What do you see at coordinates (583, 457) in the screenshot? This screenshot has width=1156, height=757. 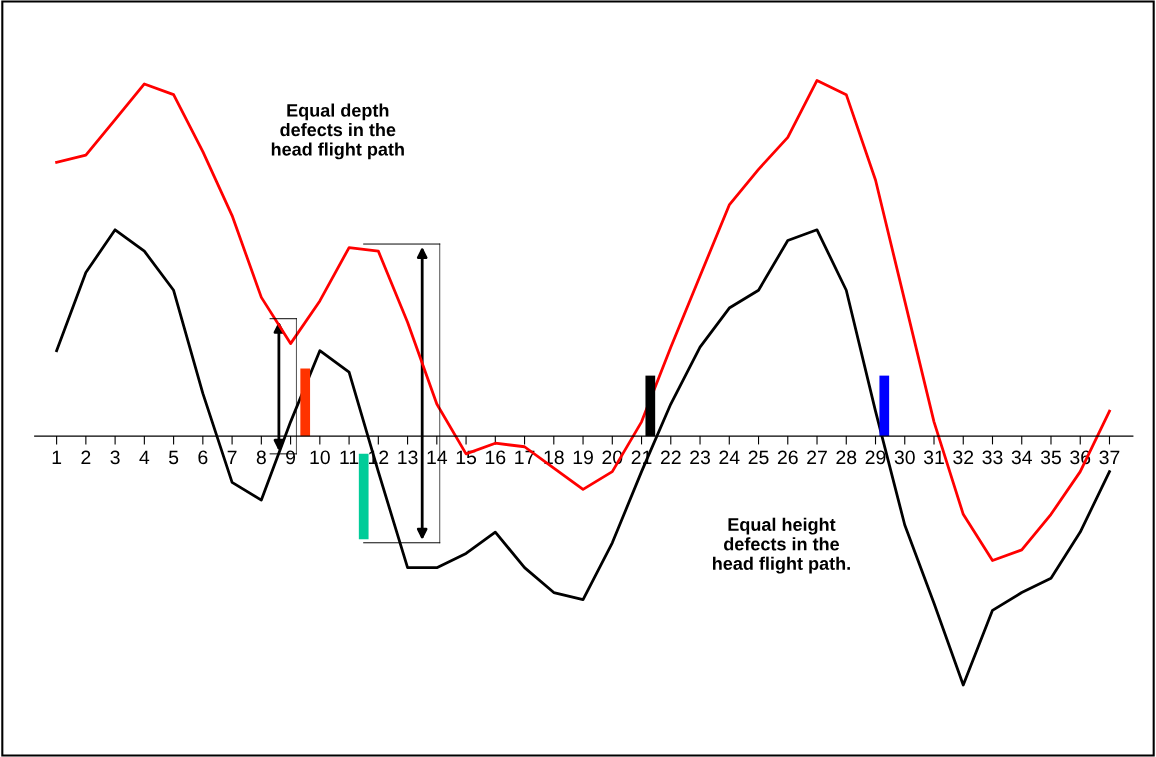 I see `x-tick-label: 19` at bounding box center [583, 457].